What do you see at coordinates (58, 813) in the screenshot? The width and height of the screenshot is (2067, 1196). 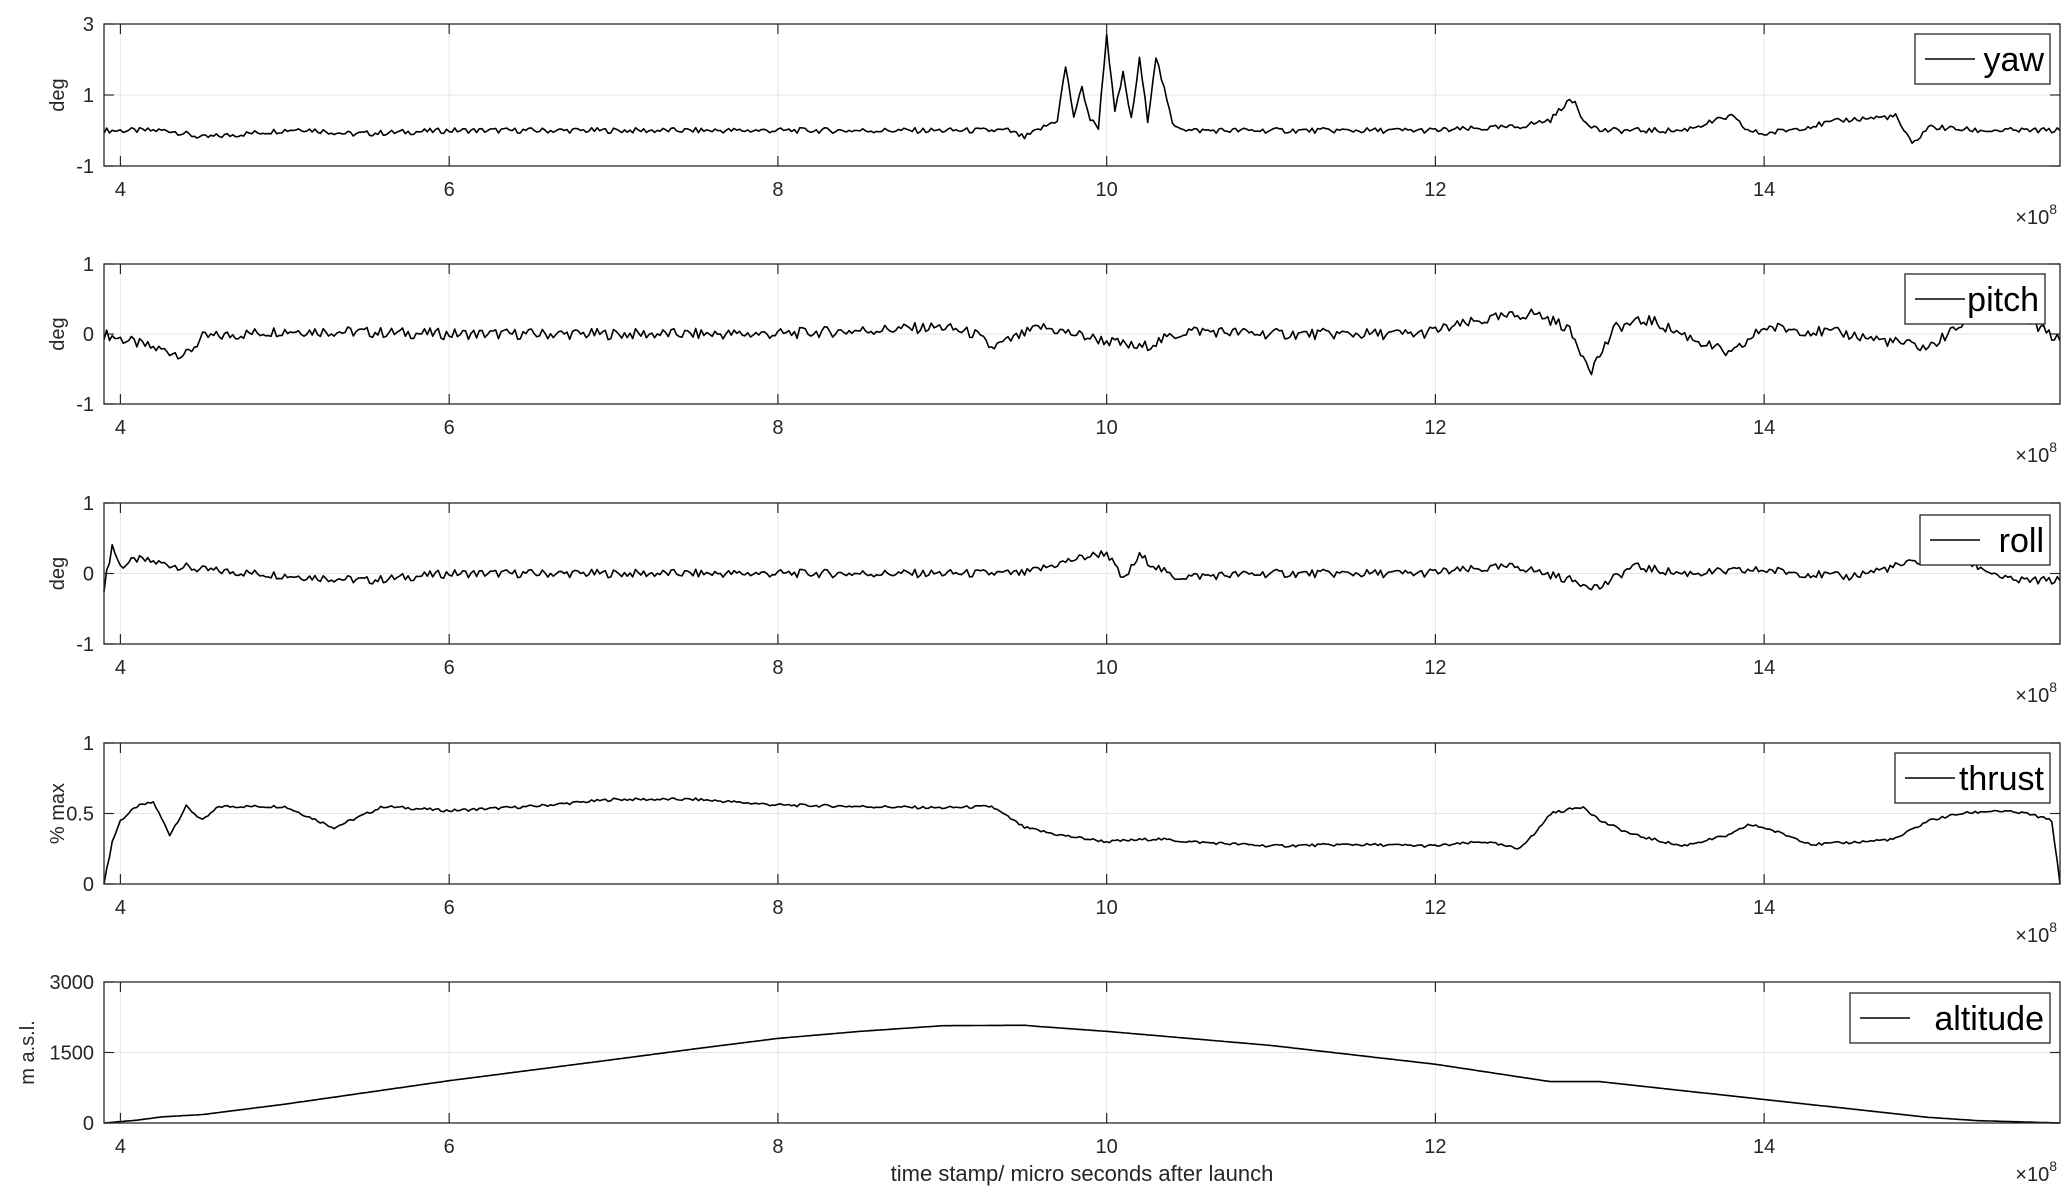 I see `y-axis-label: % max` at bounding box center [58, 813].